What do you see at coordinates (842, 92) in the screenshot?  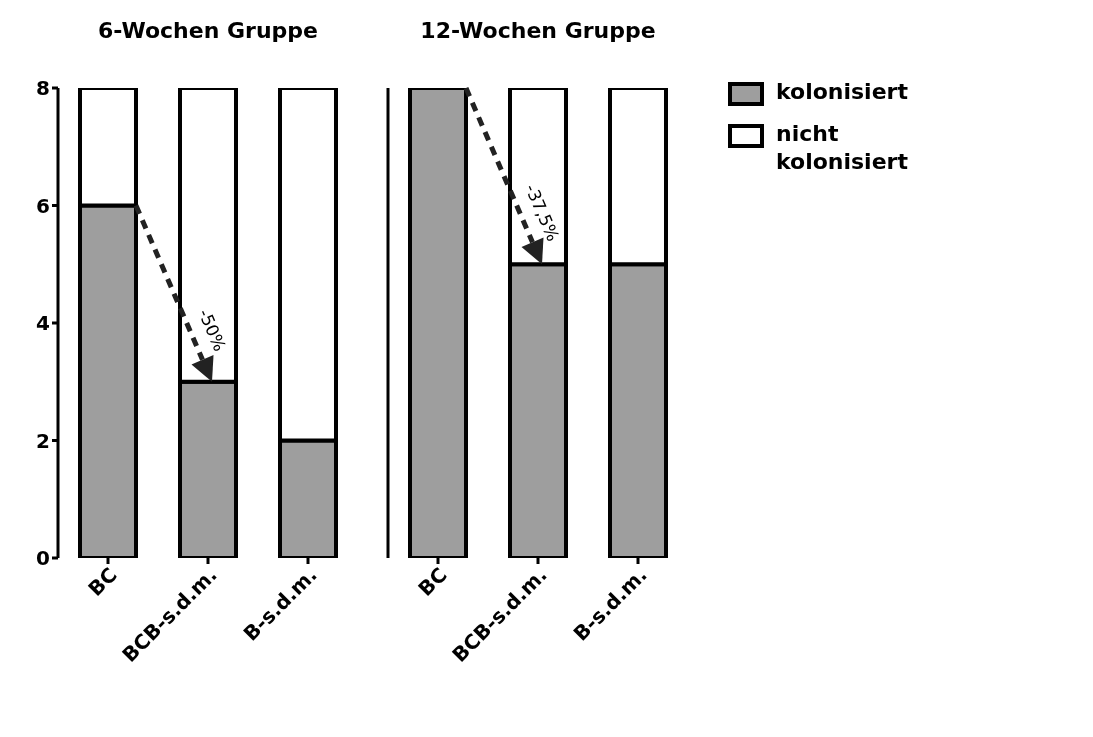 I see `legend-label: kolonisiert` at bounding box center [842, 92].